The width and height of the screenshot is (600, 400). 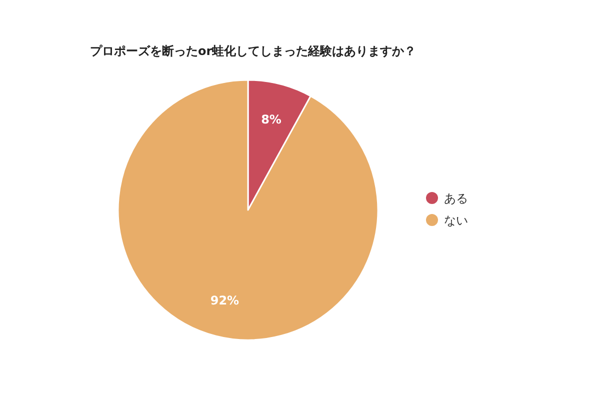 I want to click on chart-title: プロポーズを断ったor蛙化してしまった経験はありますか？, so click(x=253, y=51).